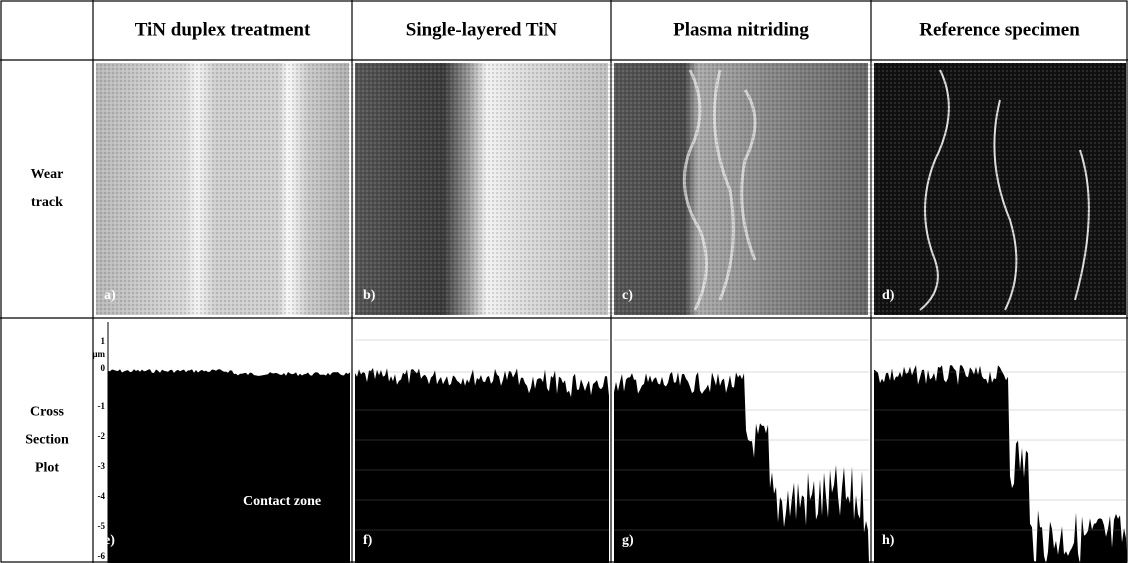  Describe the element at coordinates (47, 174) in the screenshot. I see `row-label: Wear` at that location.